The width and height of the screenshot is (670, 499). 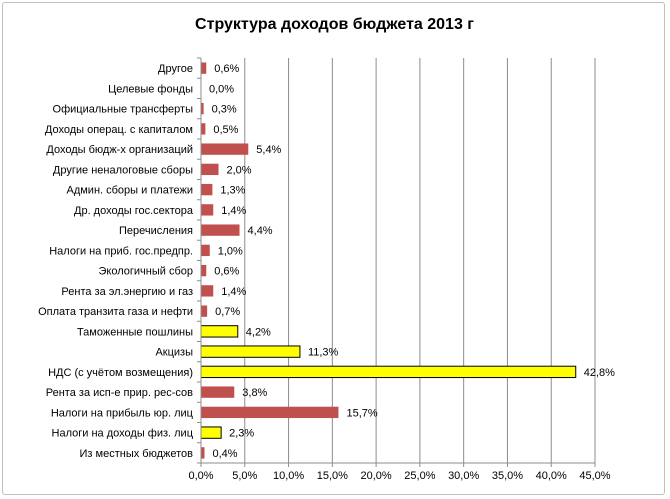 What do you see at coordinates (123, 110) in the screenshot?
I see `category-label: Официальные трансферты` at bounding box center [123, 110].